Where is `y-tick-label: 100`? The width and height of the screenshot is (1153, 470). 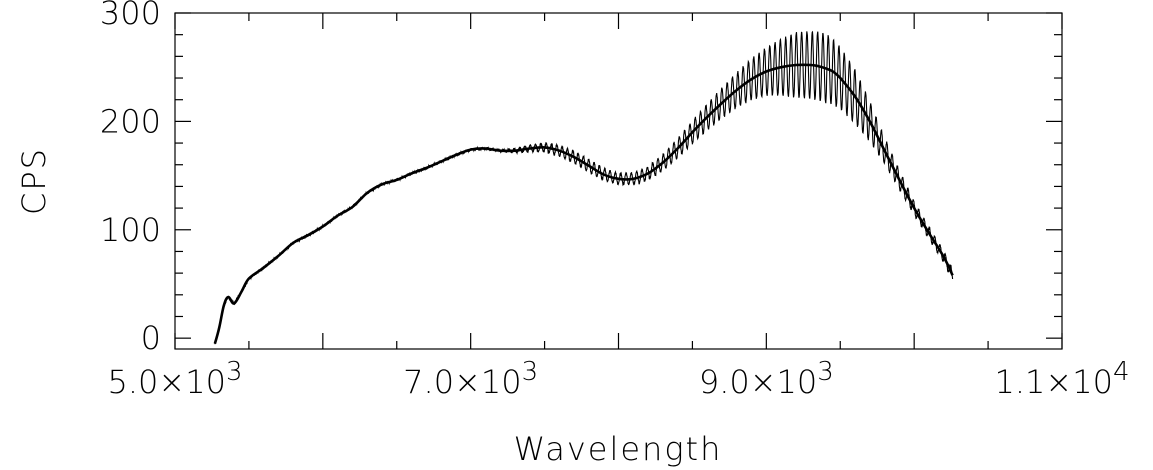 y-tick-label: 100 is located at coordinates (130, 230).